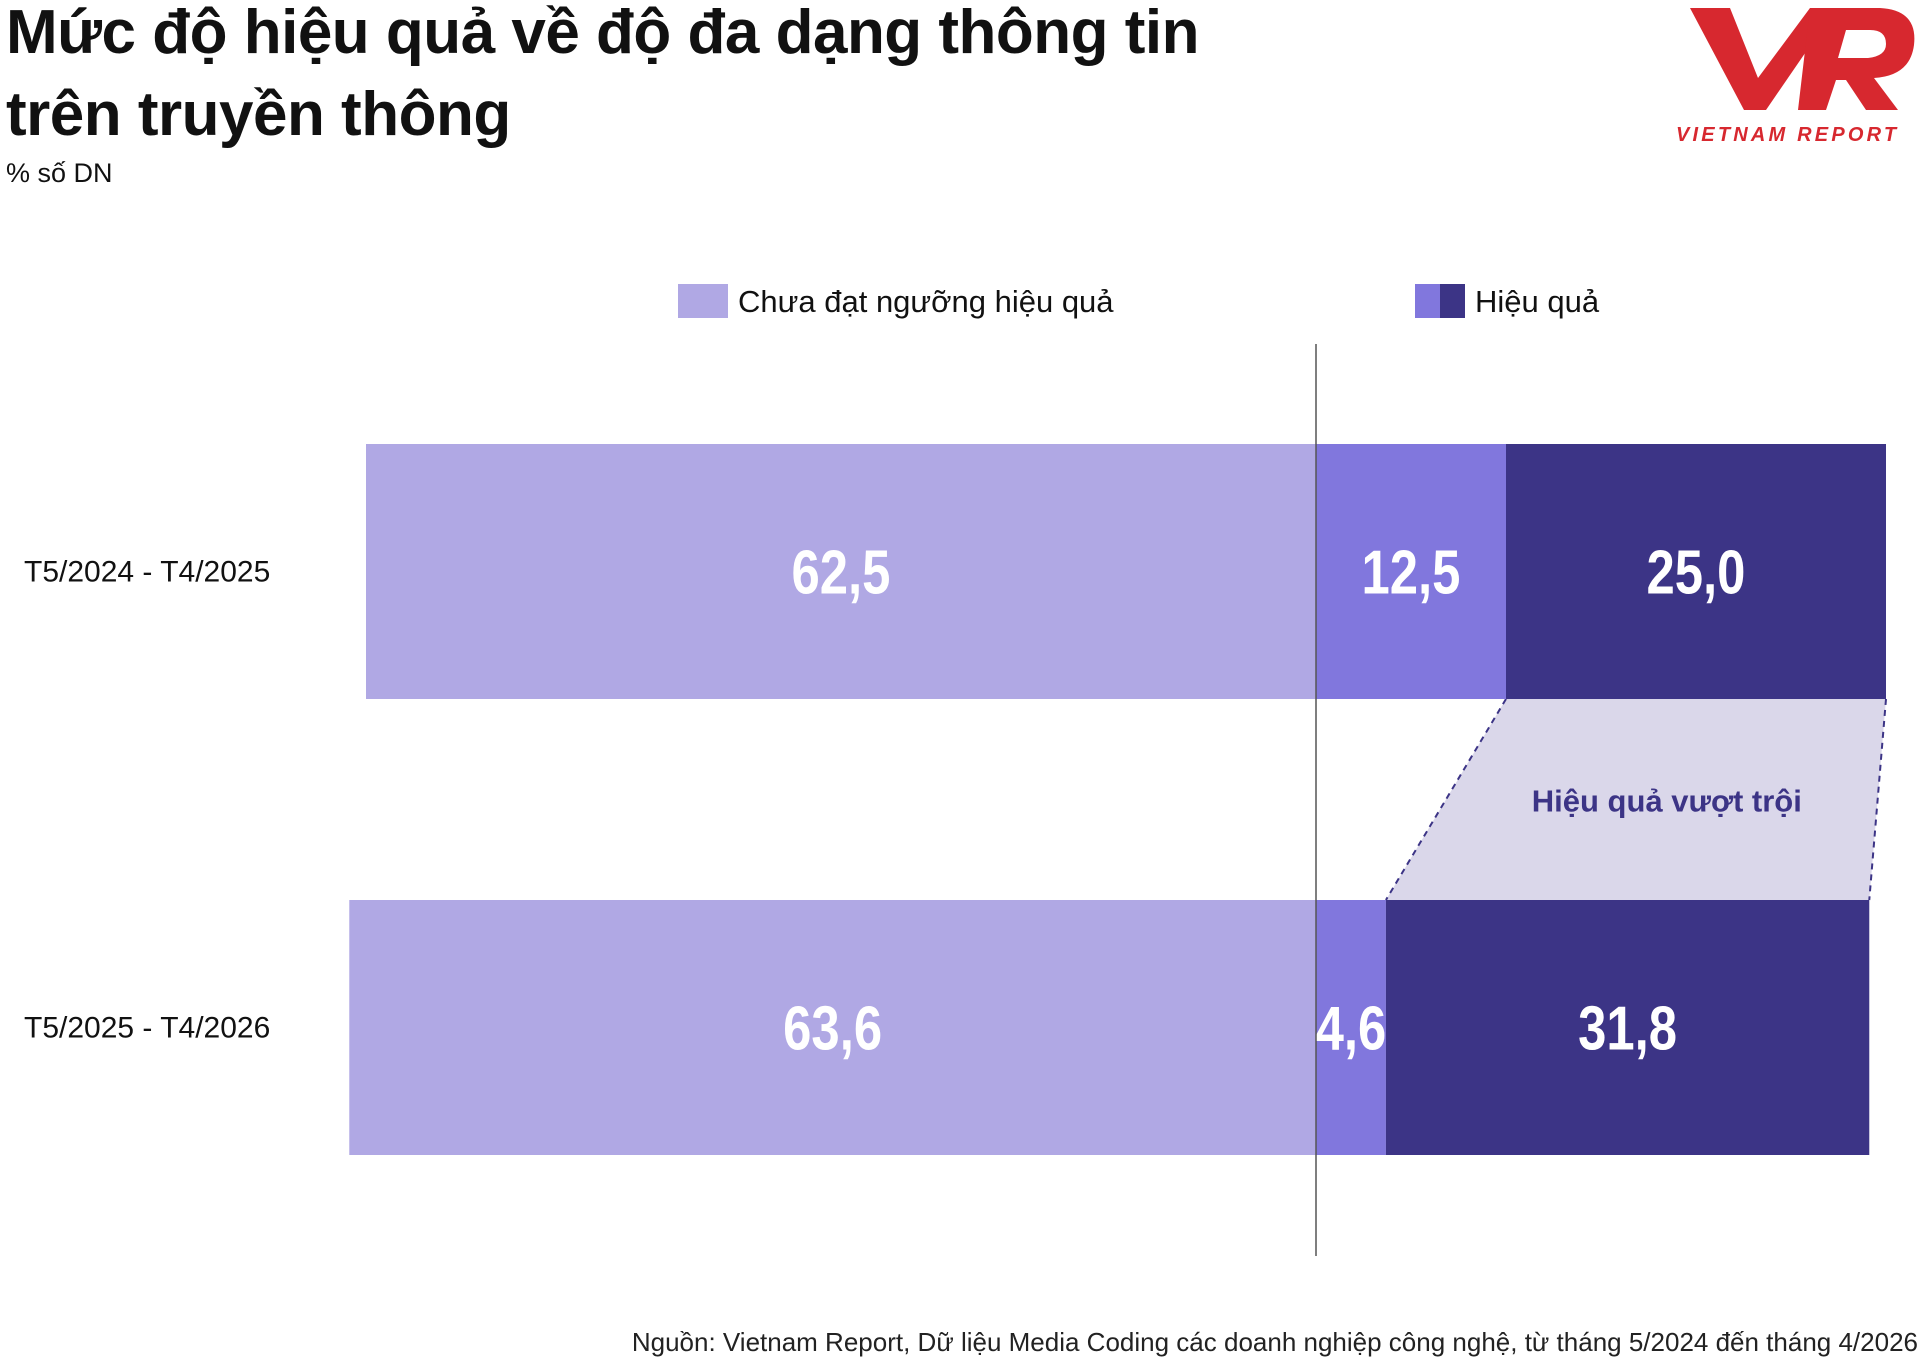  I want to click on bar-label-1-series-2: 31,8, so click(1627, 1029).